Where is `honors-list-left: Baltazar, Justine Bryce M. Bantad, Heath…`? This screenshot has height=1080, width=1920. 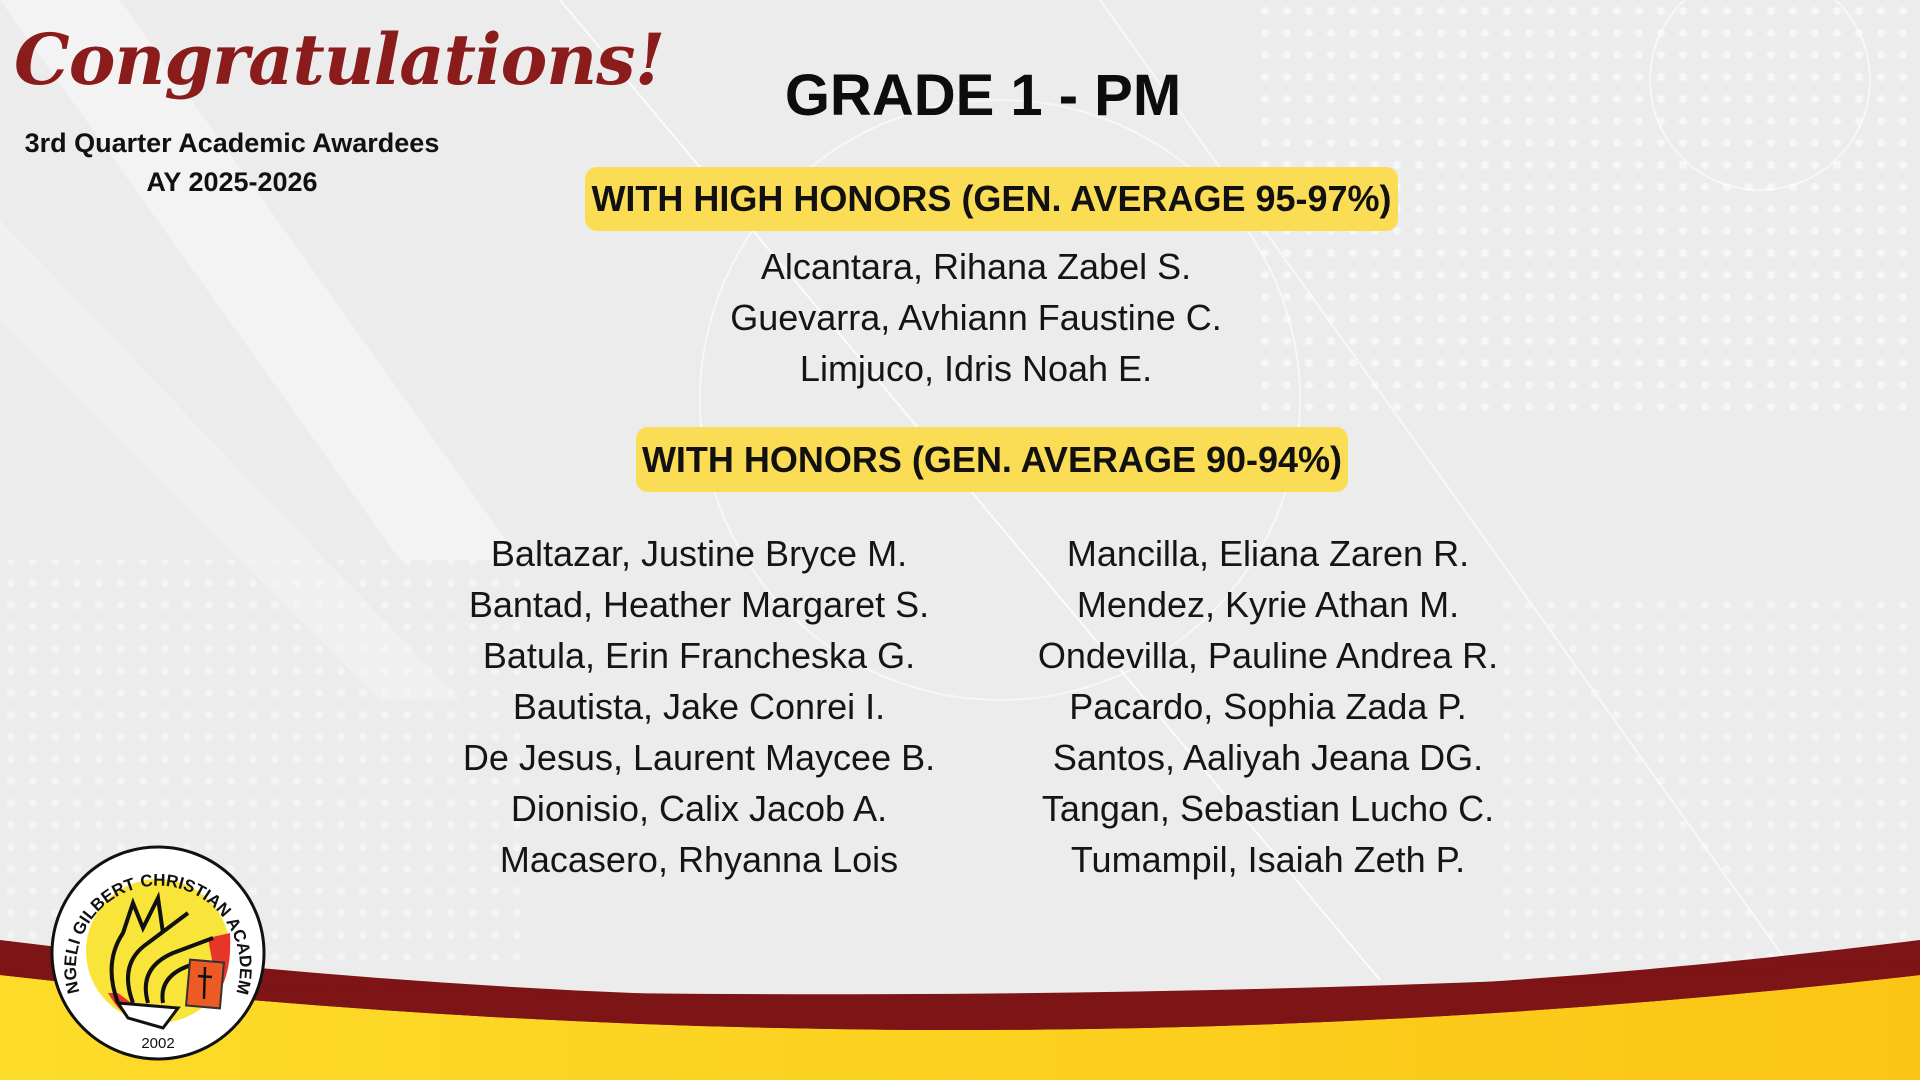 honors-list-left: Baltazar, Justine Bryce M. Bantad, Heath… is located at coordinates (699, 706).